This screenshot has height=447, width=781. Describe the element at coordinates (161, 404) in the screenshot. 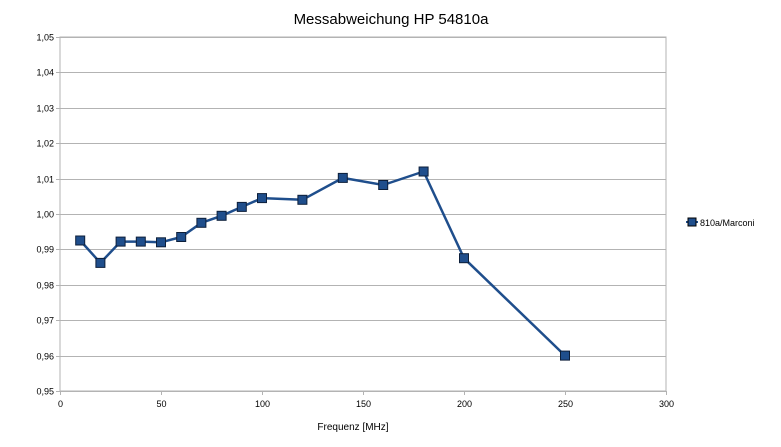

I see `x-tick-label: 50` at that location.